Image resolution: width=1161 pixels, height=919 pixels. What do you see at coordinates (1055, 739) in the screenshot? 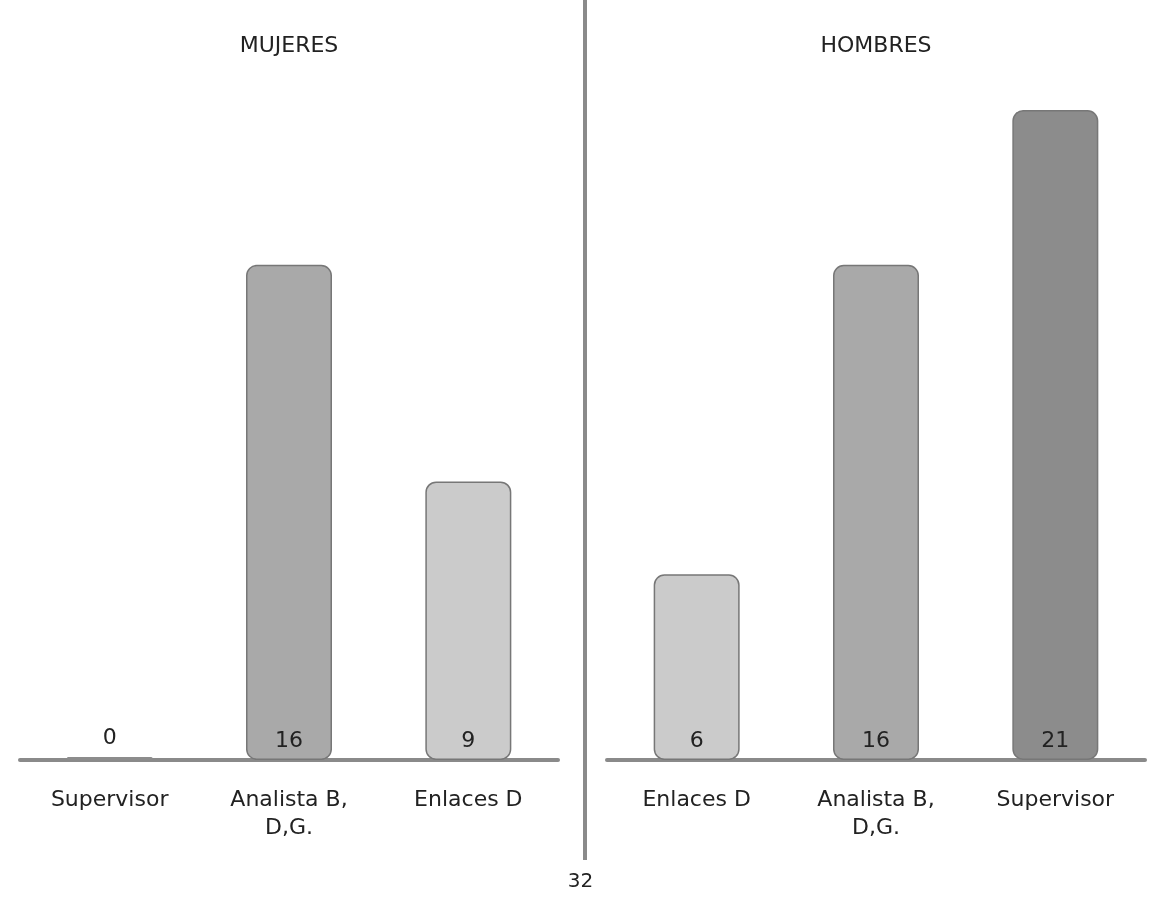
I see `data-label: 21` at bounding box center [1055, 739].